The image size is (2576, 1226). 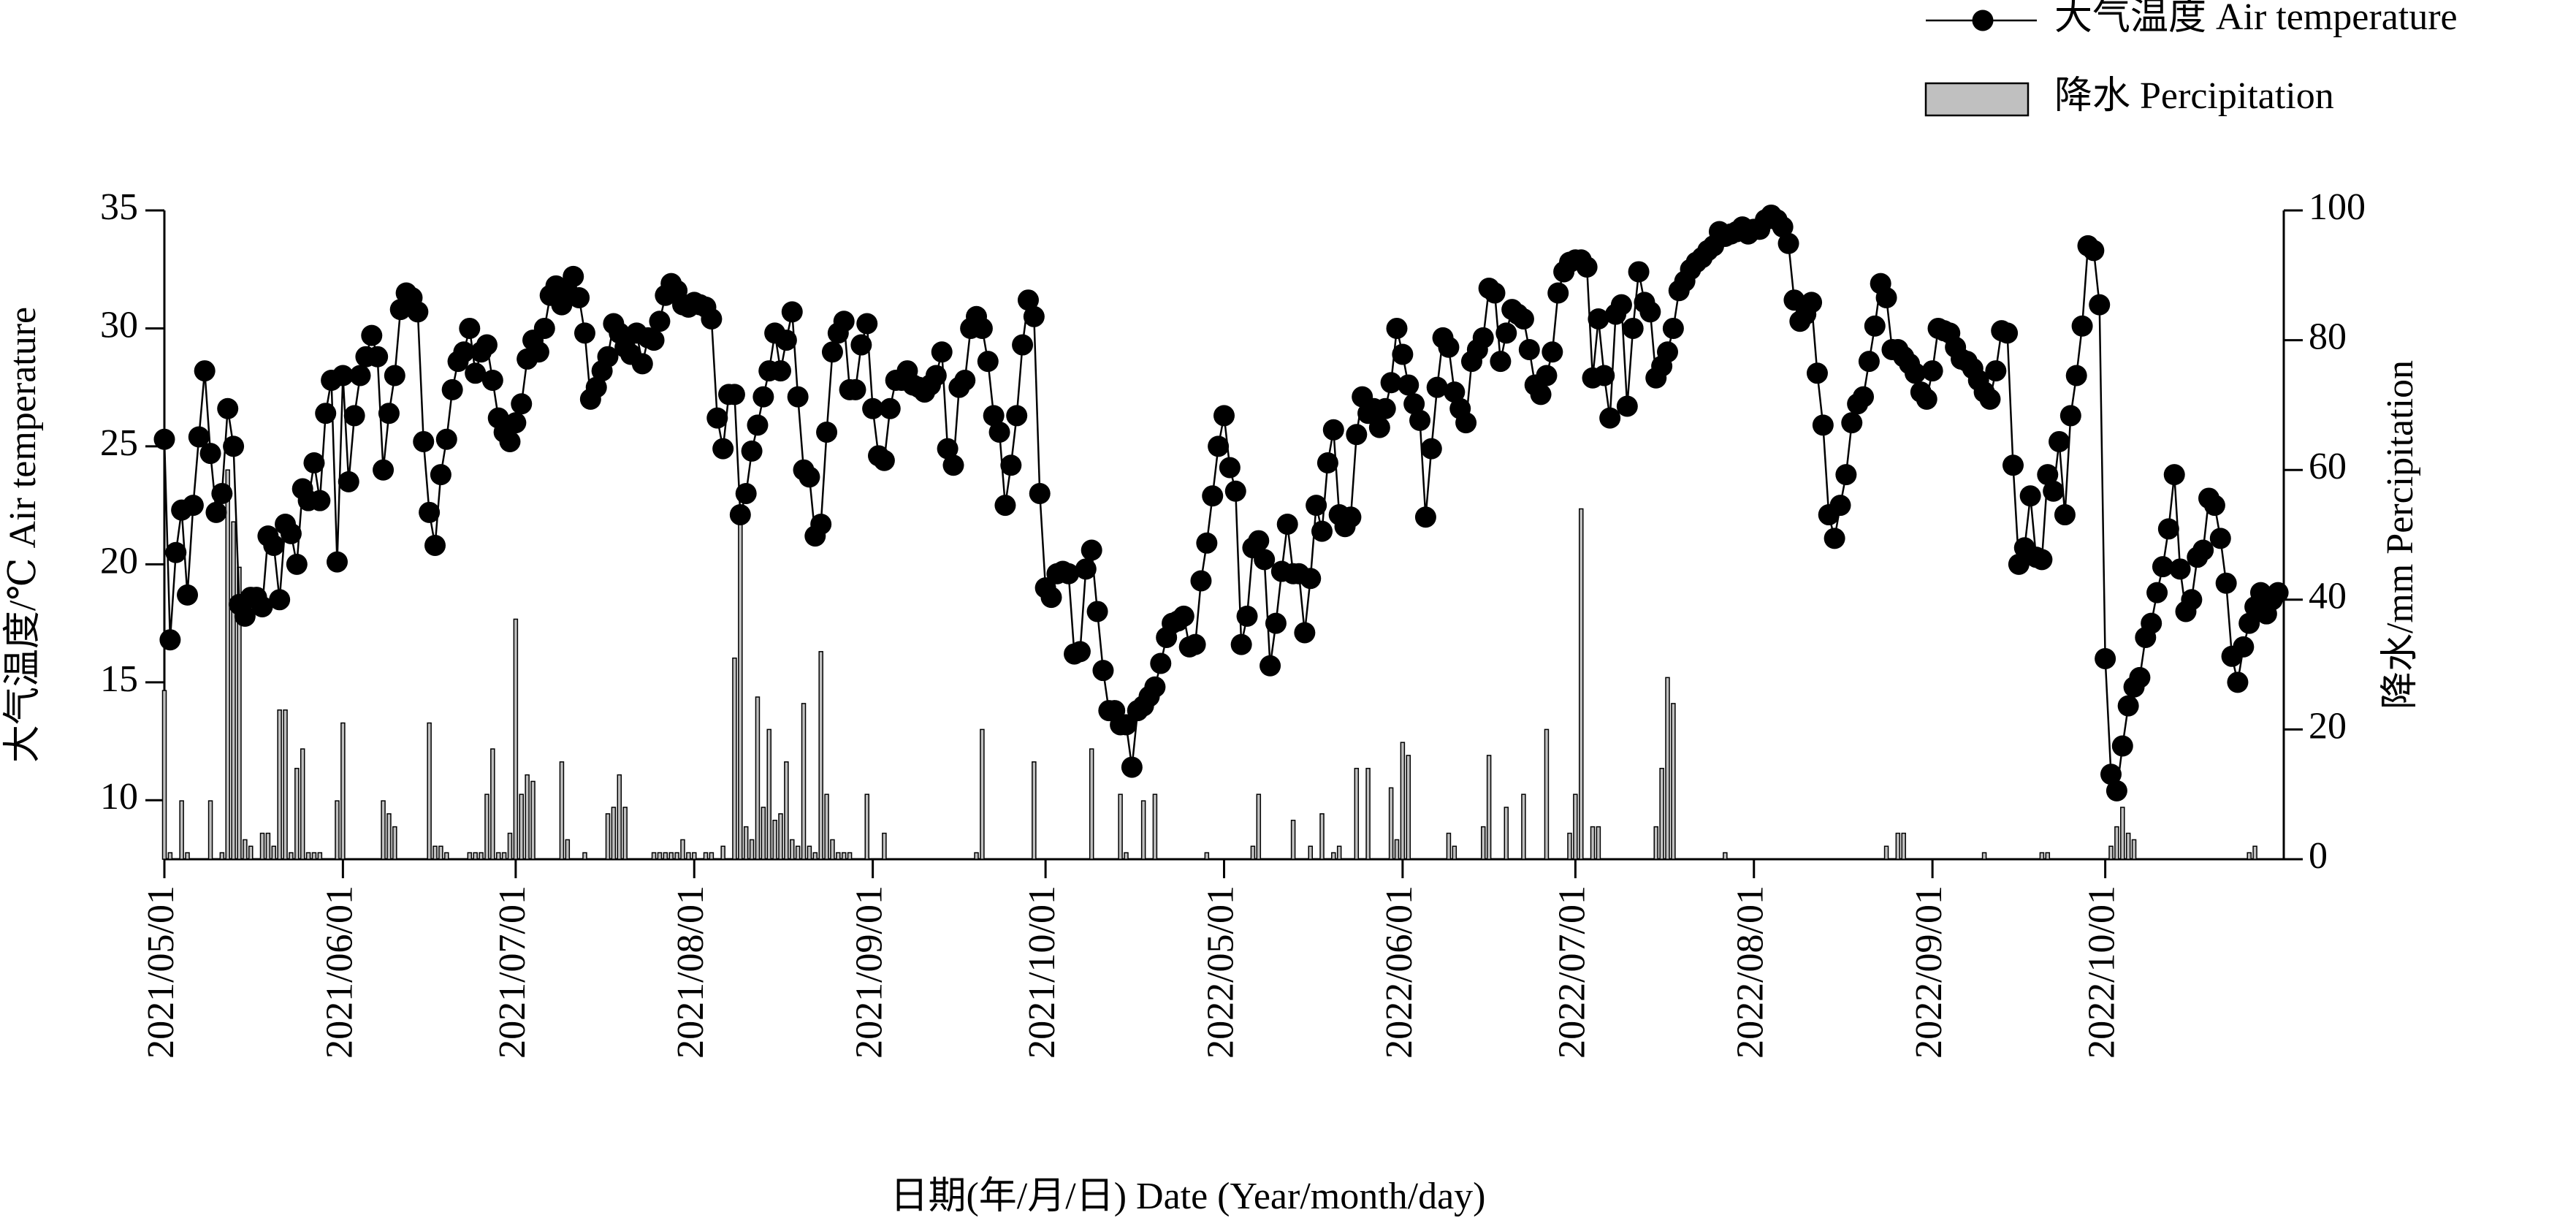 I want to click on y2-tick-label: 20, so click(x=2328, y=726).